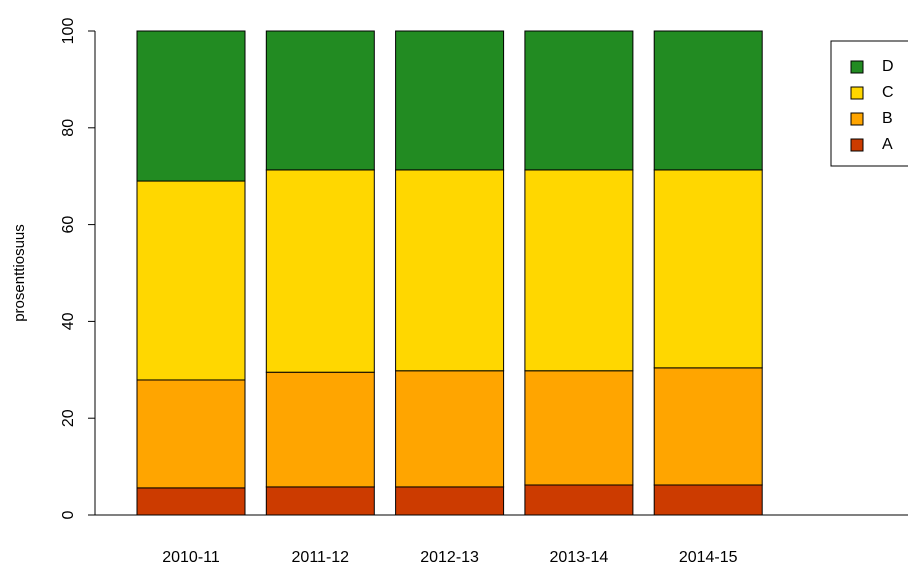 This screenshot has width=908, height=568. What do you see at coordinates (449, 557) in the screenshot?
I see `x-tick-label: 2012-13` at bounding box center [449, 557].